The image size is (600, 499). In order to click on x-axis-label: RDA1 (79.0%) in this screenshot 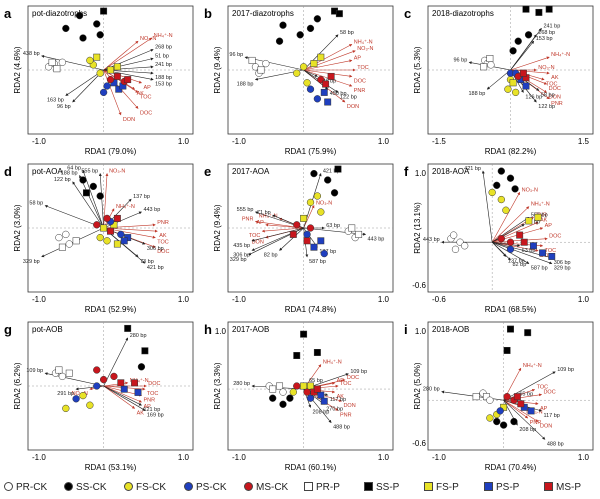, I will do `click(111, 151)`.